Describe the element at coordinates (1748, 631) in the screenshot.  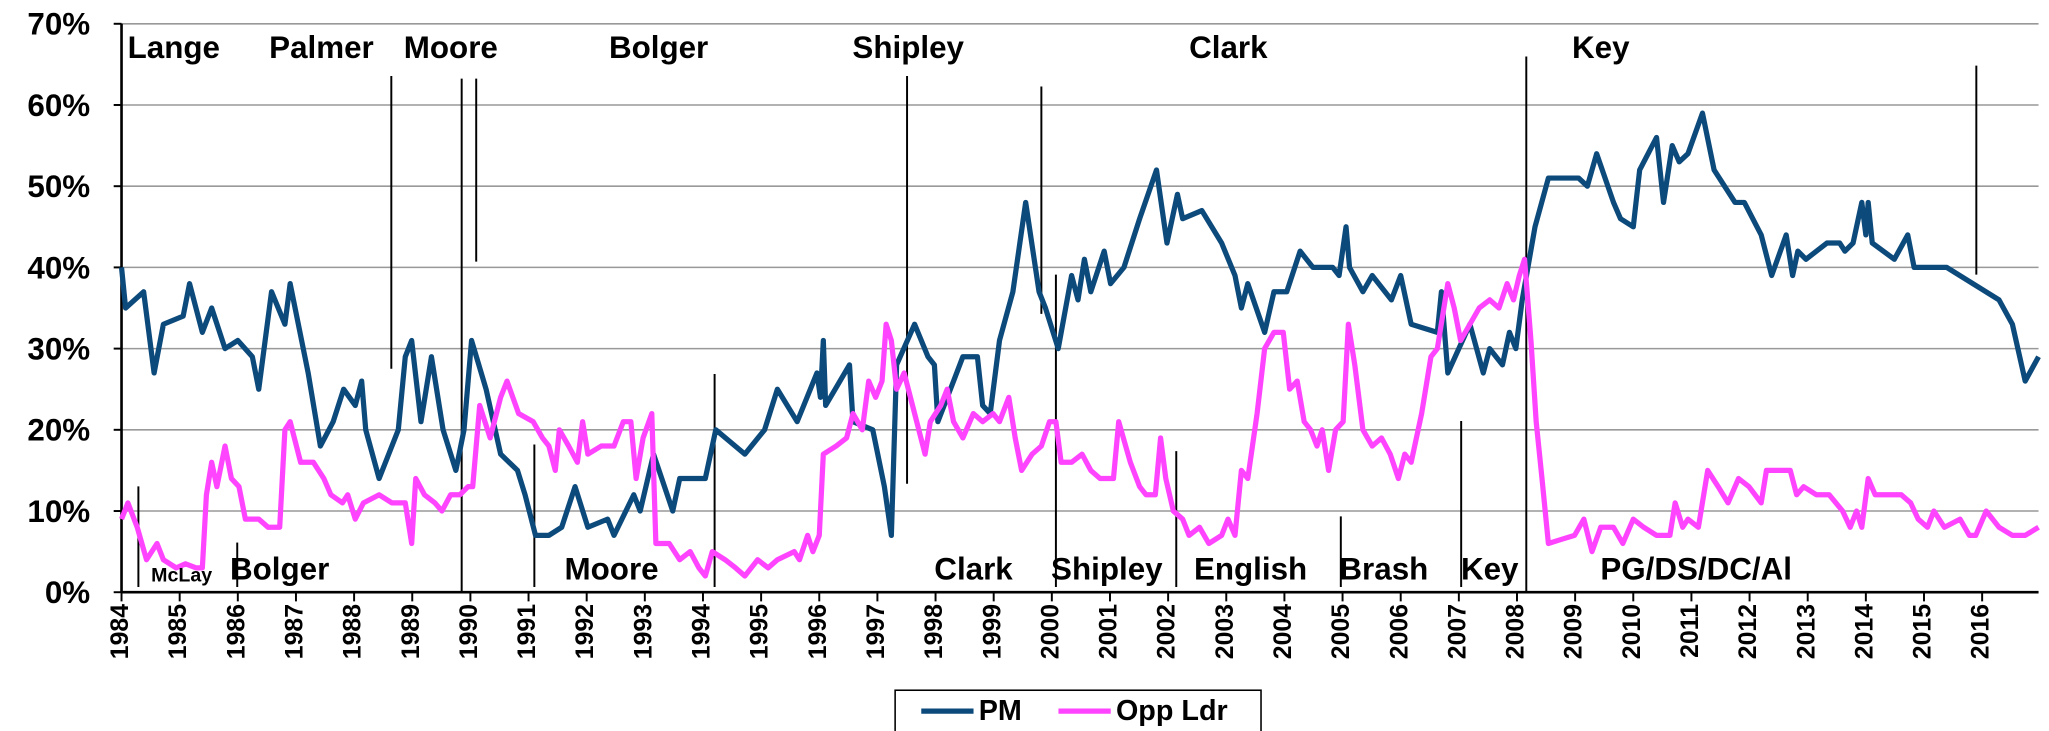
I see `x-tick-label: 2012` at that location.